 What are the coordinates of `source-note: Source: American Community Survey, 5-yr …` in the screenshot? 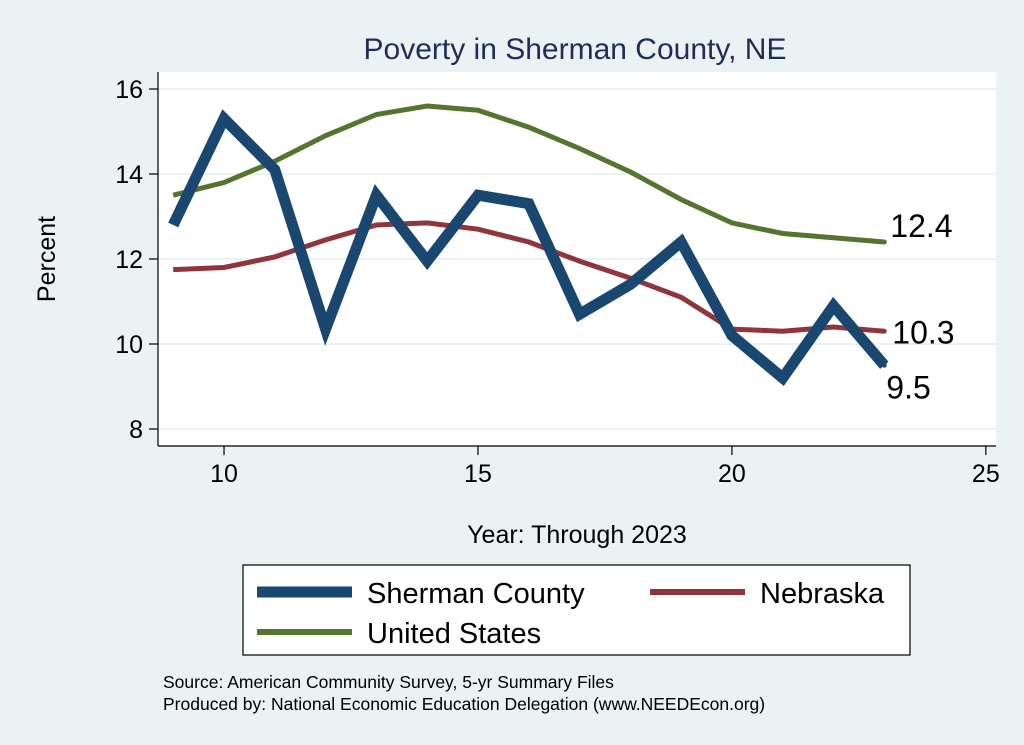 It's located at (388, 682).